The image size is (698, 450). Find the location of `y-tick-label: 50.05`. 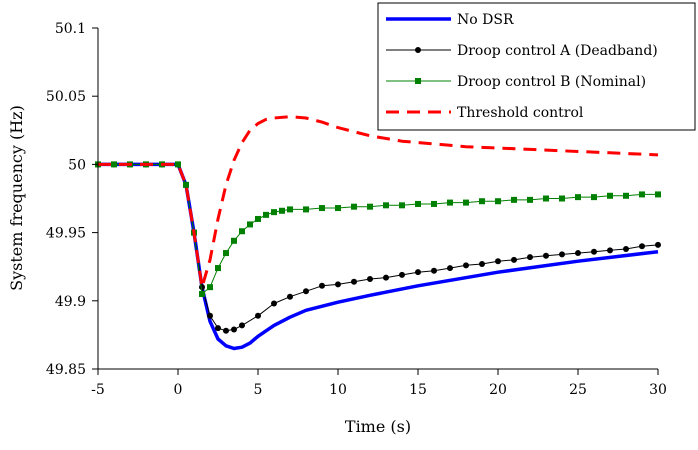

y-tick-label: 50.05 is located at coordinates (66, 97).